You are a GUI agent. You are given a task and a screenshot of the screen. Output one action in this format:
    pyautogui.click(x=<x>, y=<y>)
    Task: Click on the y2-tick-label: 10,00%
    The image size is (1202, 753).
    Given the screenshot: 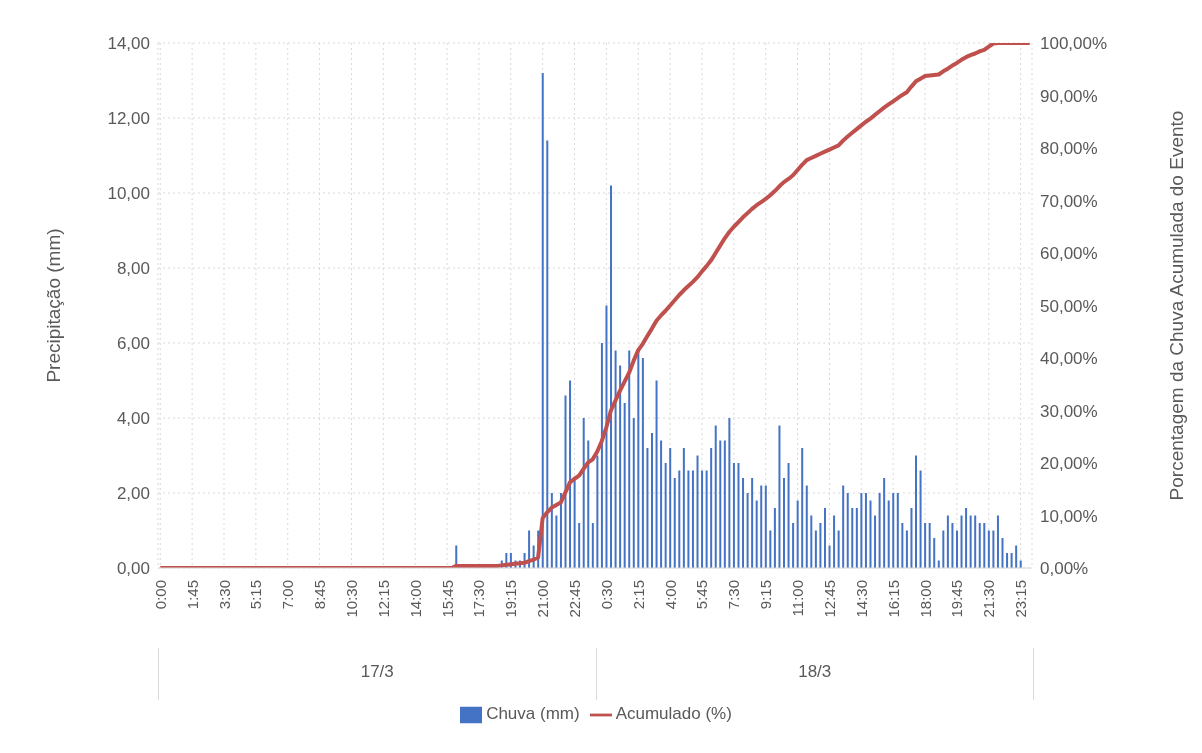 What is the action you would take?
    pyautogui.click(x=1069, y=516)
    